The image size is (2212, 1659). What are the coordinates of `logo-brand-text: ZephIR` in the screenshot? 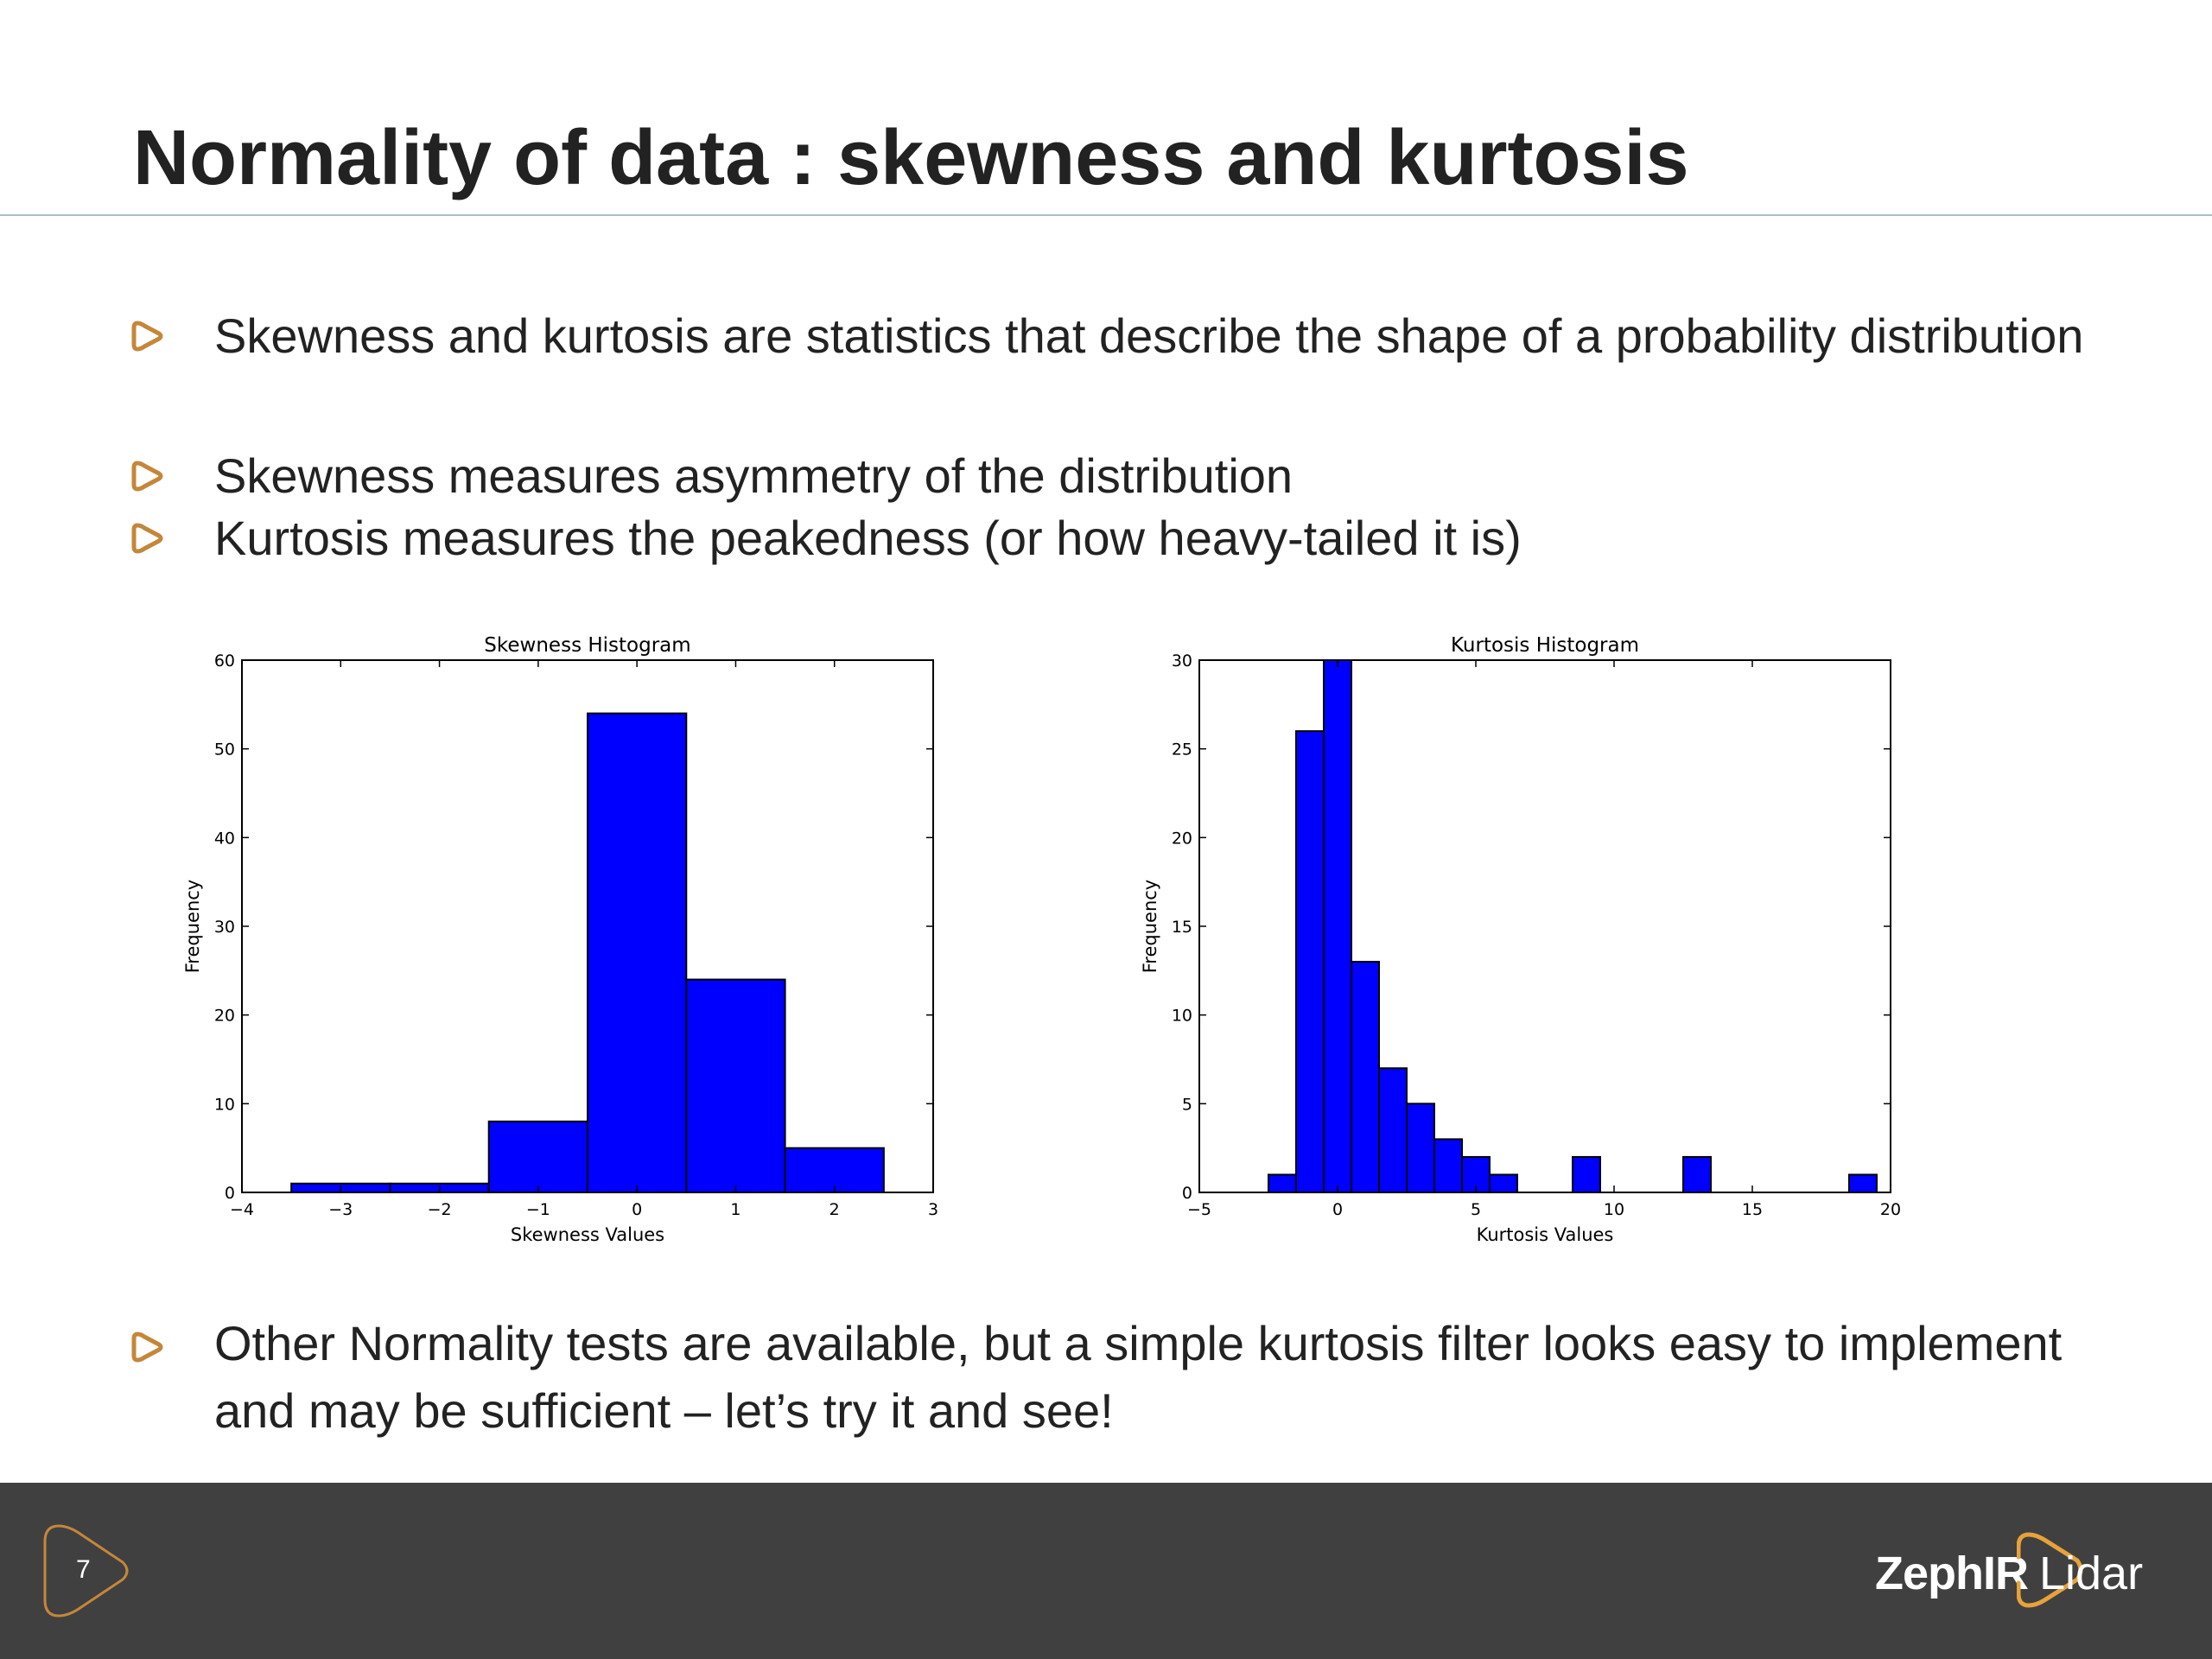 It's located at (1952, 1573).